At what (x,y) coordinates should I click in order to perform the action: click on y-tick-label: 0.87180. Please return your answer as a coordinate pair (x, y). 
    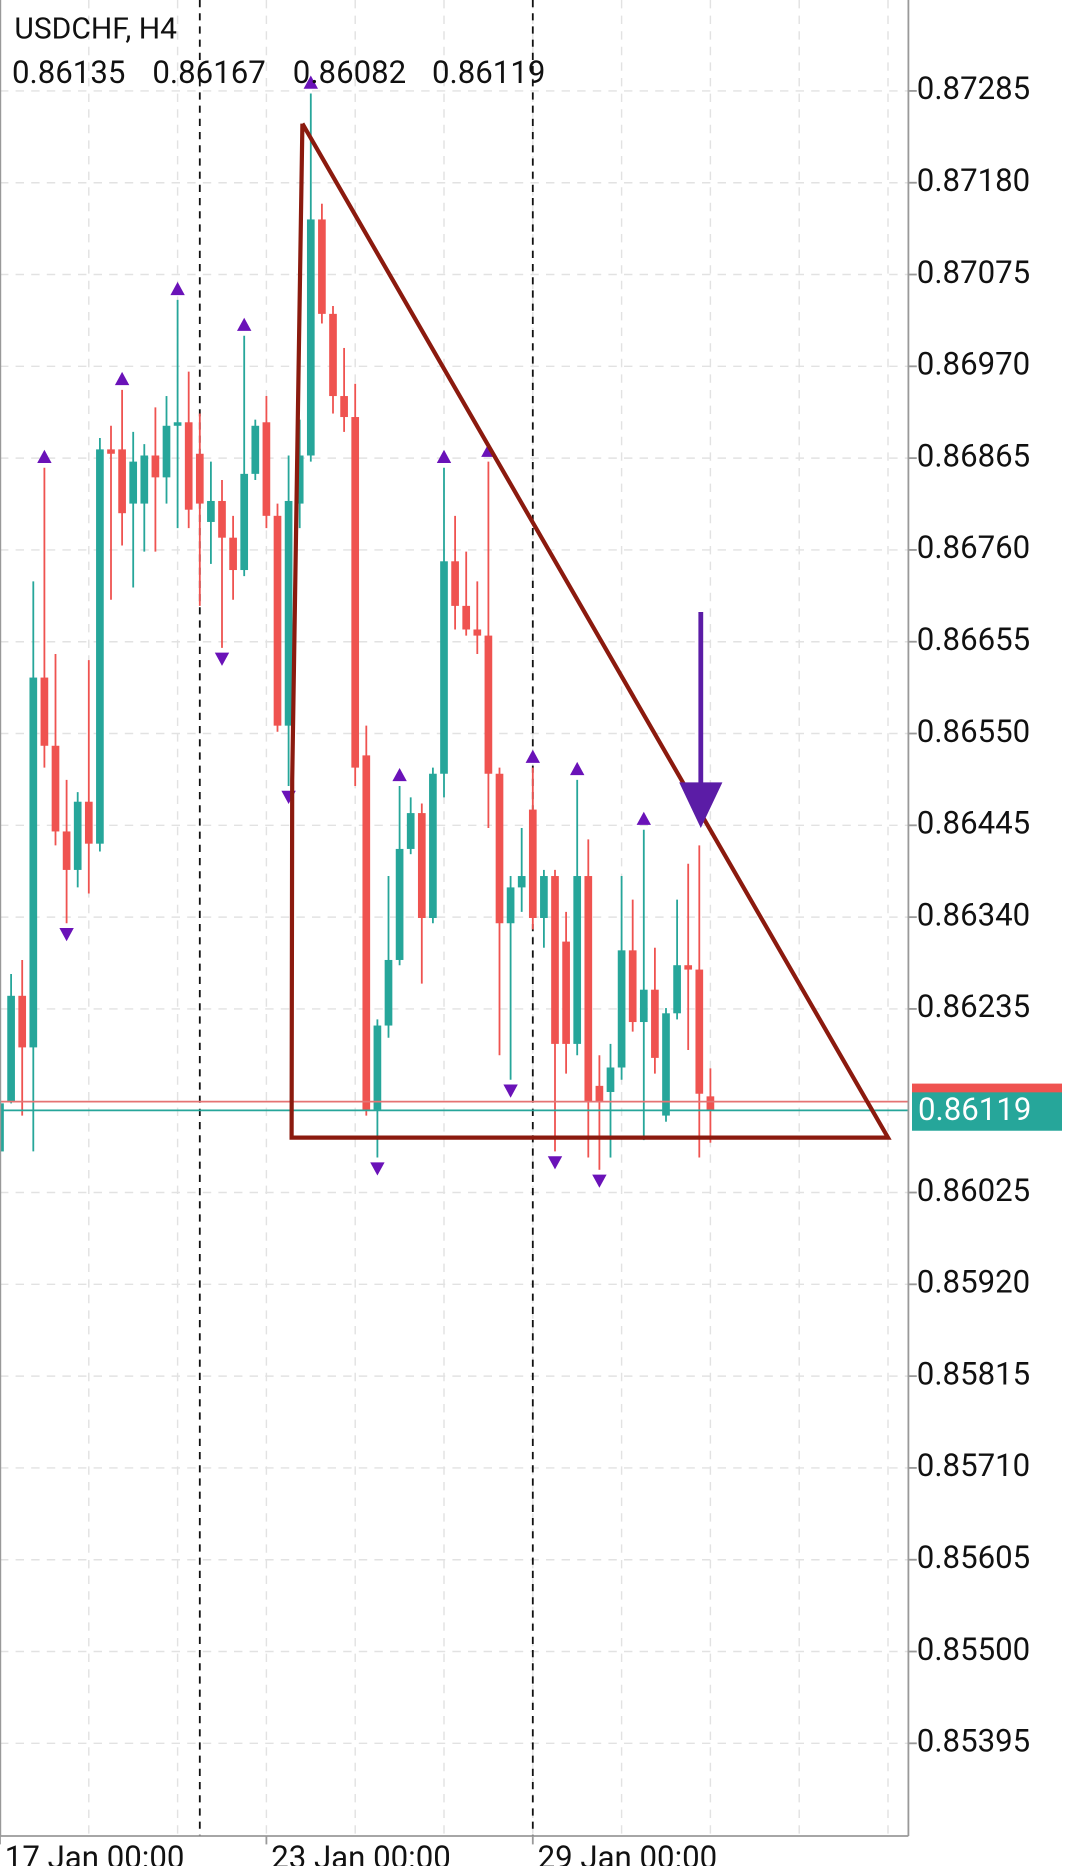
    Looking at the image, I should click on (973, 180).